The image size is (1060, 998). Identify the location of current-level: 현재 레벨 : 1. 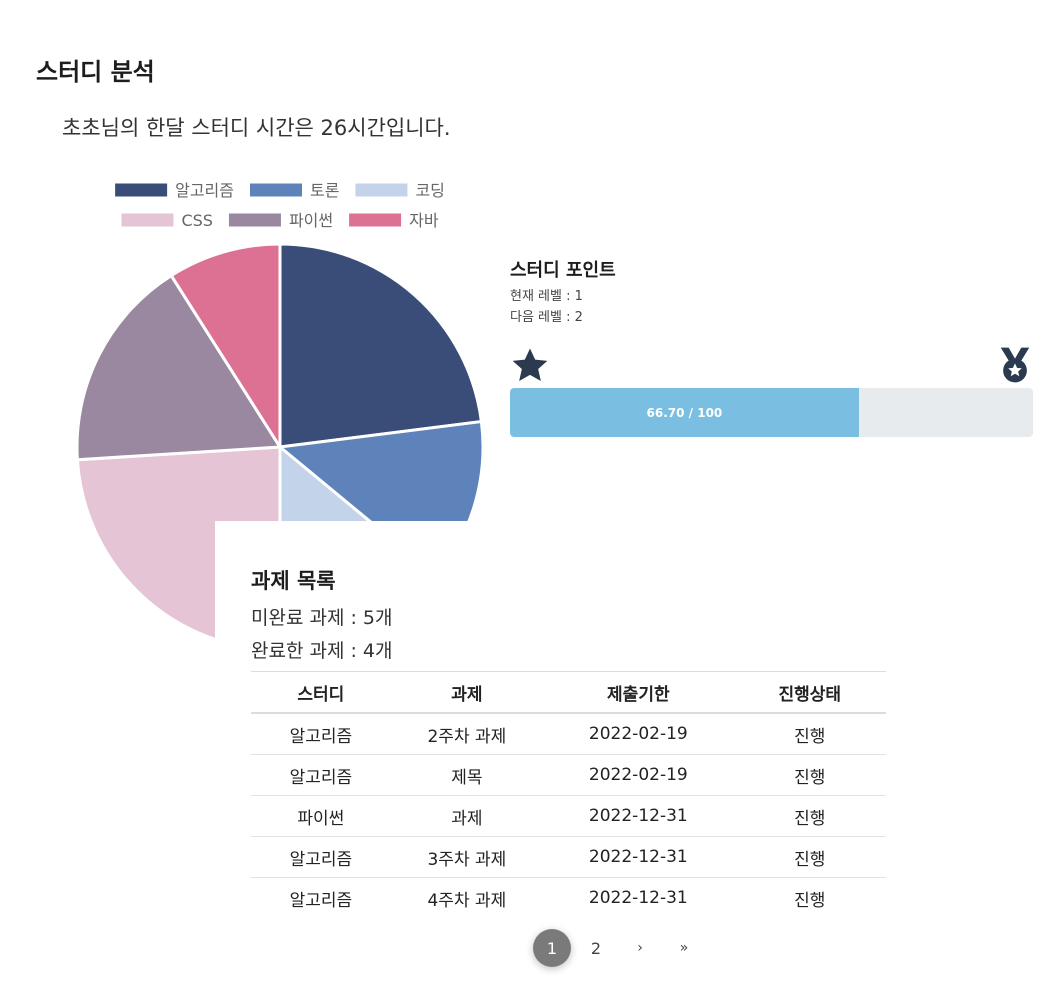
(546, 296).